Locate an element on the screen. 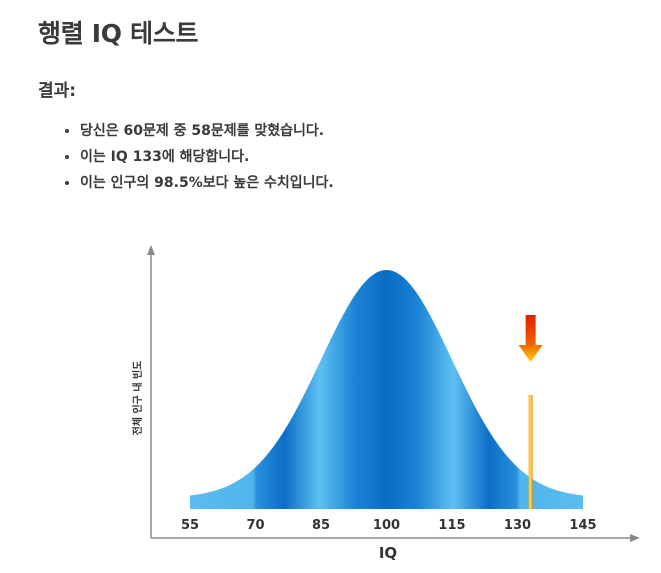 This screenshot has width=661, height=573. score-marker-arrow is located at coordinates (530, 338).